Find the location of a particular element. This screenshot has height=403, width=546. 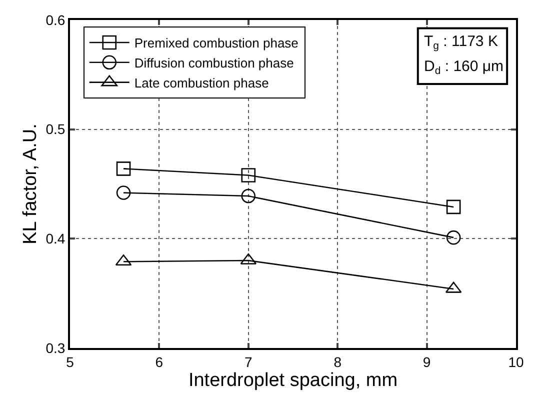

y-tick-label: 0.5 is located at coordinates (56, 129).